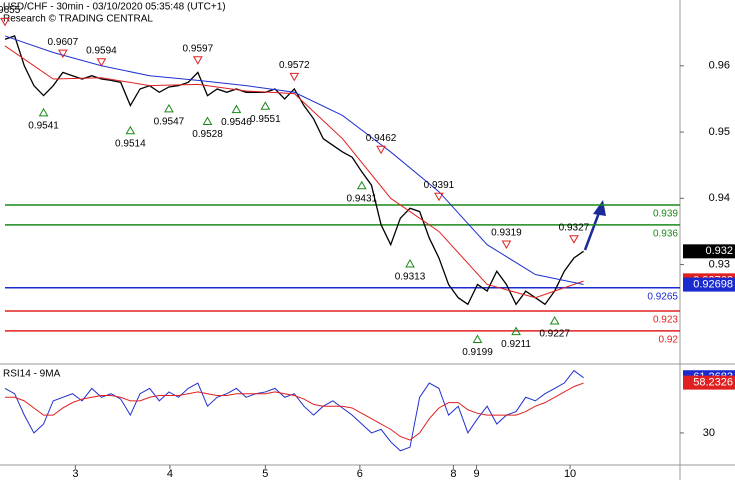 The height and width of the screenshot is (480, 735). Describe the element at coordinates (207, 134) in the screenshot. I see `trough-label: 0.9528` at that location.